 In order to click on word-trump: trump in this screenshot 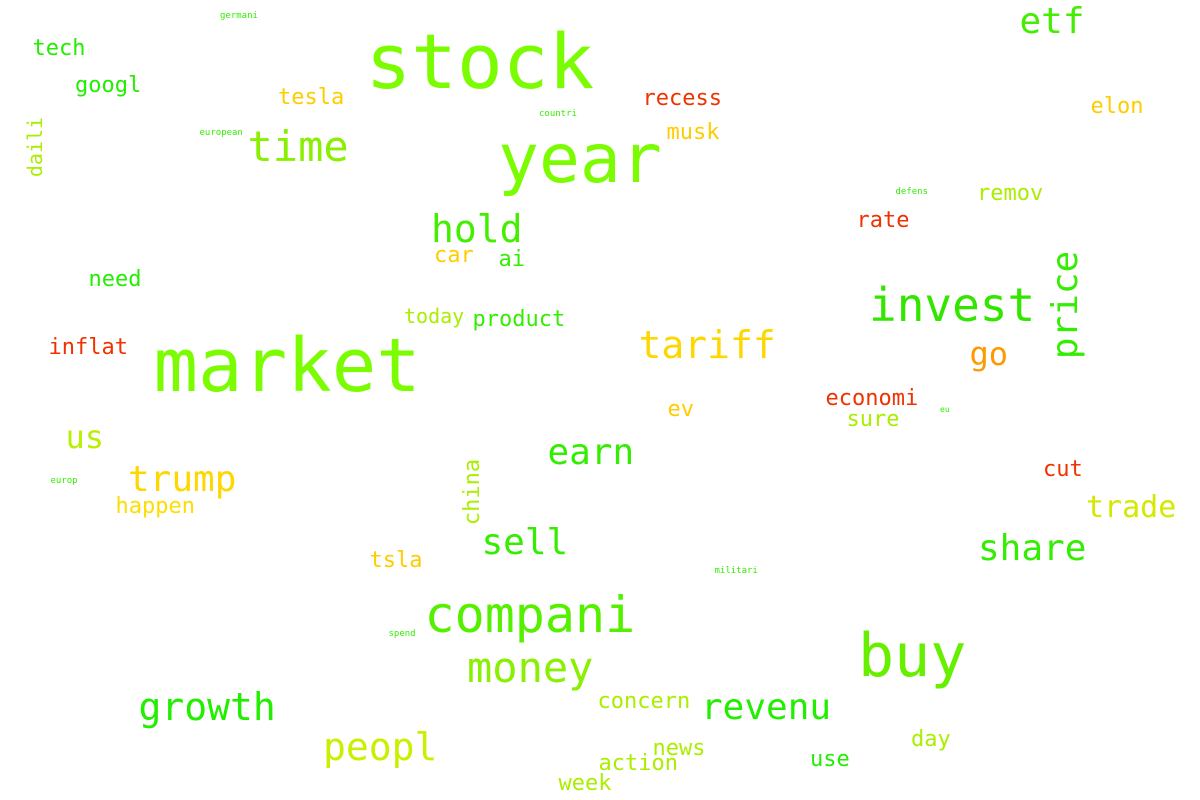, I will do `click(182, 479)`.